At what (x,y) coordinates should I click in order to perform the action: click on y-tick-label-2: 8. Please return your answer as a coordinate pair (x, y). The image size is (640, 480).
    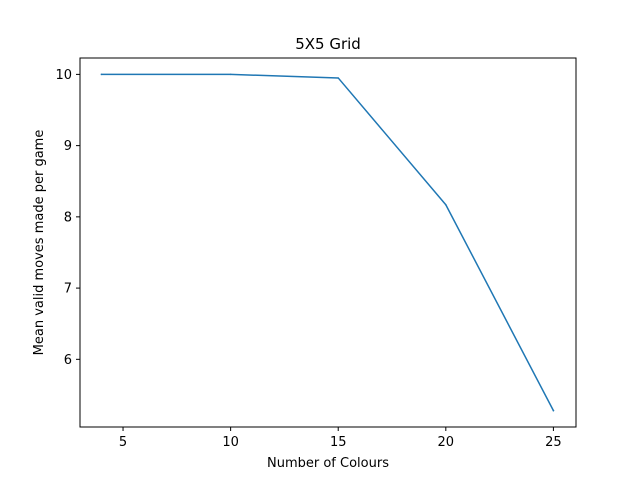
    Looking at the image, I should click on (68, 217).